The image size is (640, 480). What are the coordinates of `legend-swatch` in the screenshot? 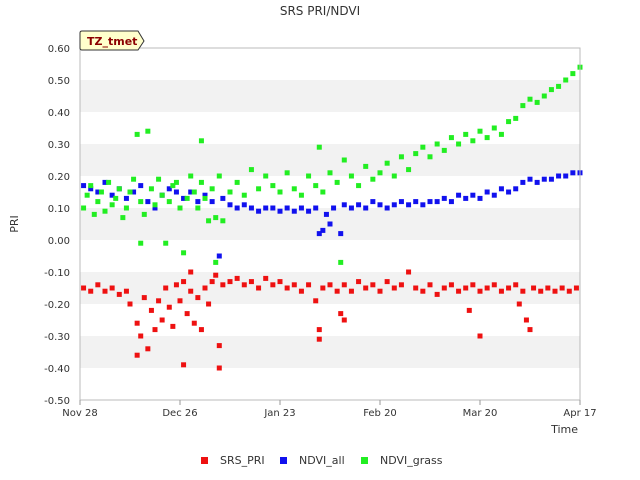 It's located at (204, 460).